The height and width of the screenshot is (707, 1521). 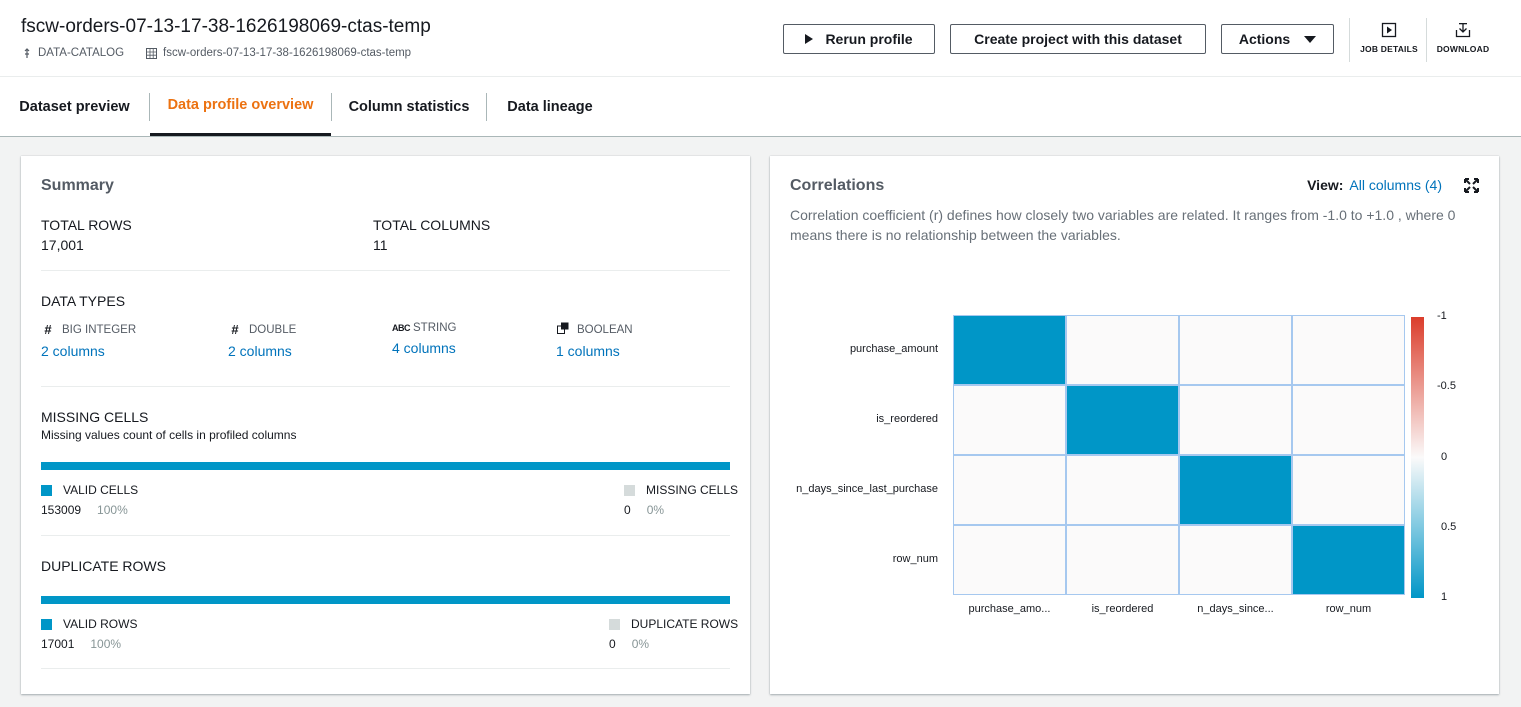 I want to click on job-details-button: JOB DETAILS, so click(x=1389, y=38).